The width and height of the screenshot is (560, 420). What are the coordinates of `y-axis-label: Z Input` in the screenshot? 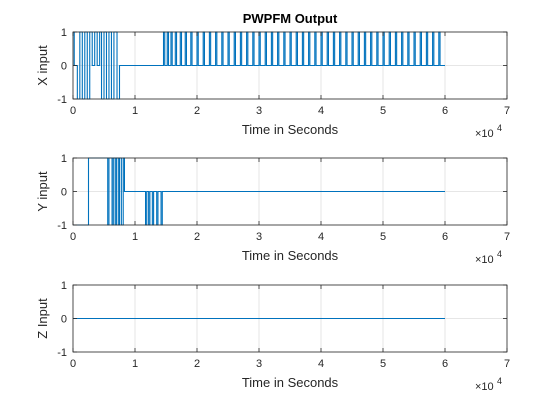 It's located at (42, 318).